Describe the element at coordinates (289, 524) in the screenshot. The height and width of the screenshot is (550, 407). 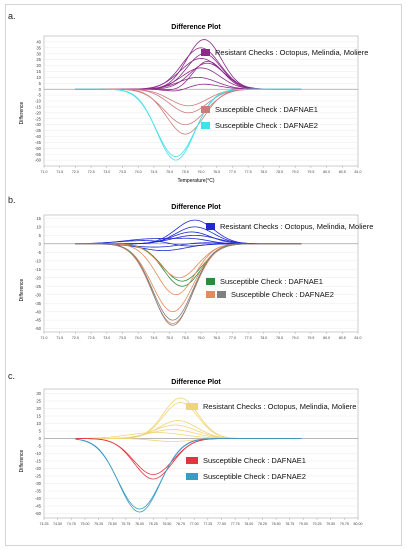
I see `x-tick-label: 78.75` at that location.